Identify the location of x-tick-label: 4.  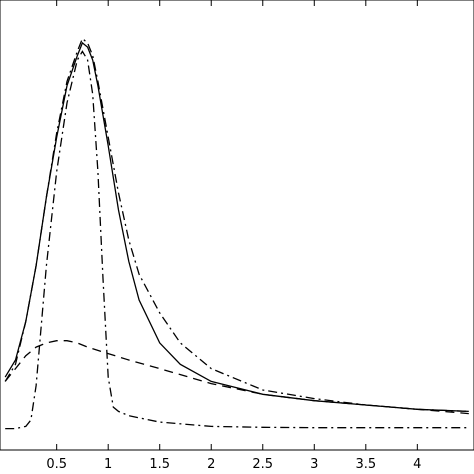
(417, 464).